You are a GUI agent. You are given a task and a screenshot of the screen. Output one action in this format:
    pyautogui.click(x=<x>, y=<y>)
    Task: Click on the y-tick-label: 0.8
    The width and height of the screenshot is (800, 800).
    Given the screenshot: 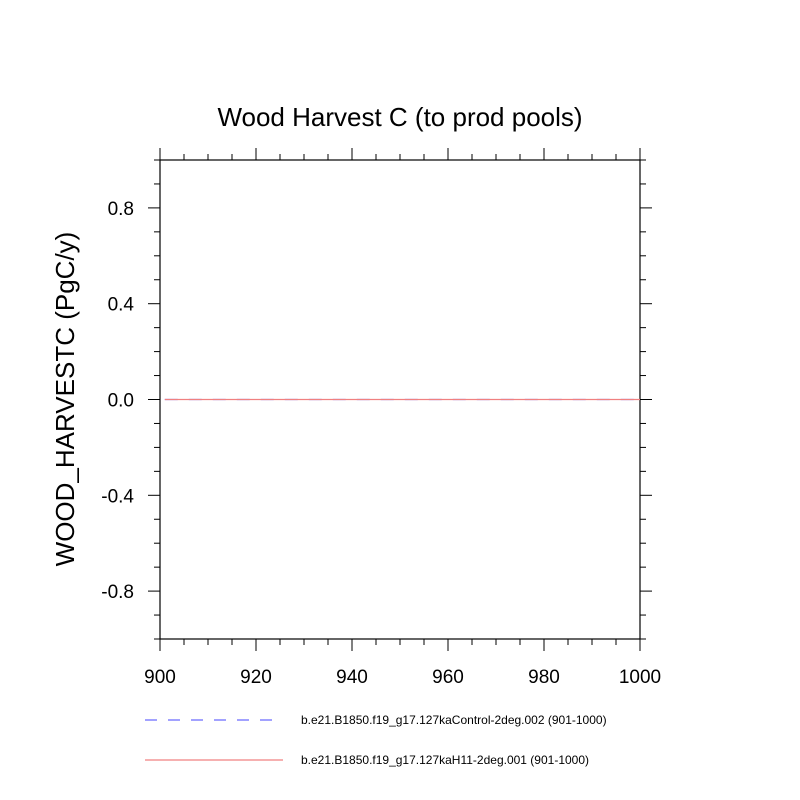 What is the action you would take?
    pyautogui.click(x=121, y=209)
    